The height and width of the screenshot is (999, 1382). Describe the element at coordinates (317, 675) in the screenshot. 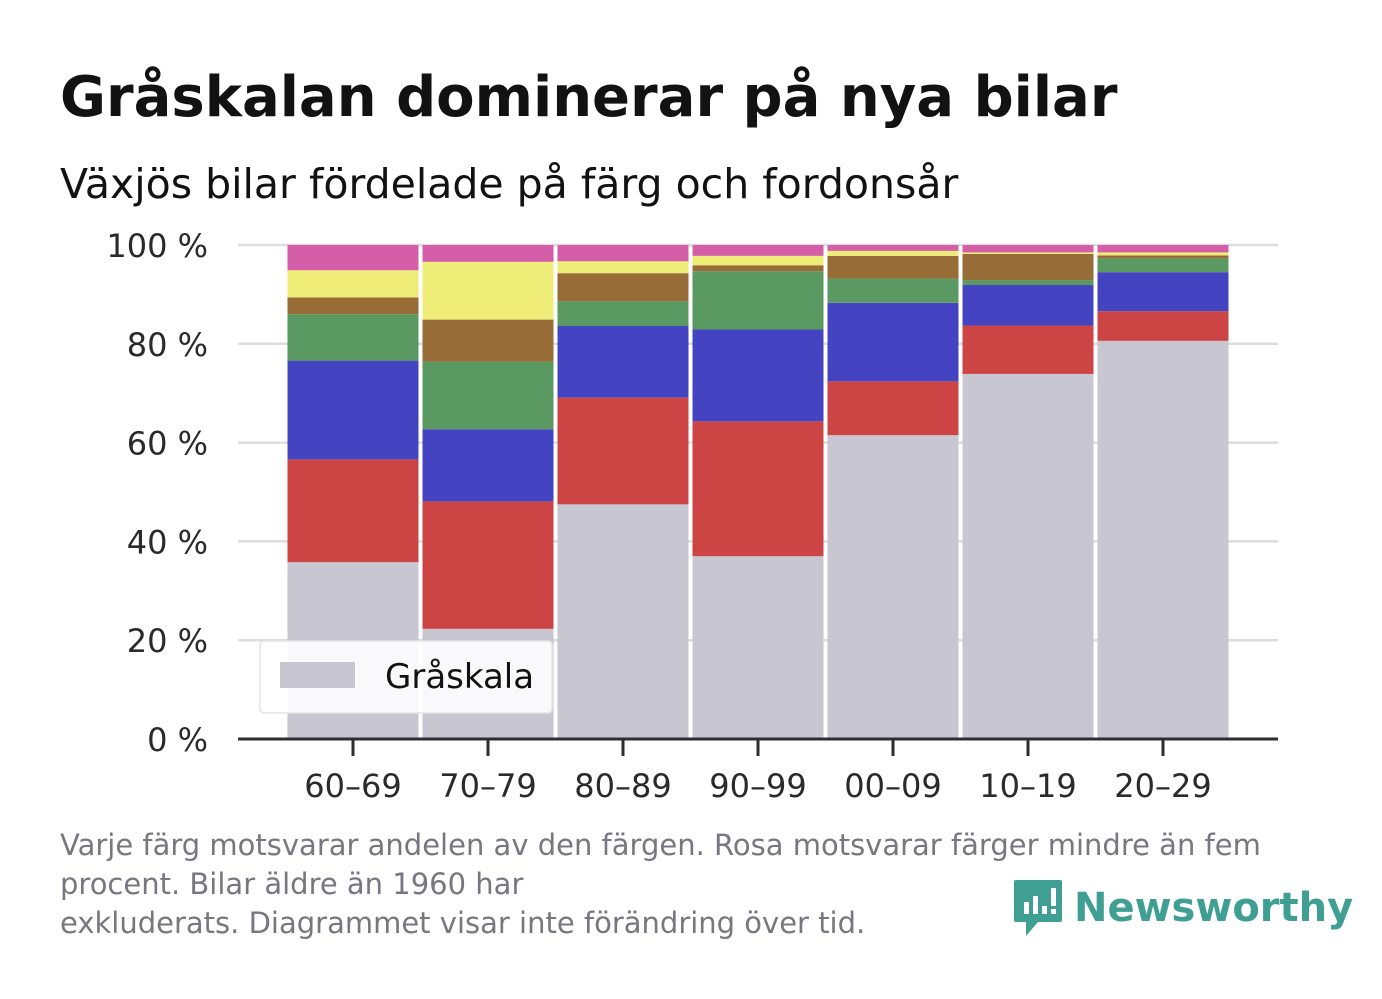

I see `legend-swatch` at that location.